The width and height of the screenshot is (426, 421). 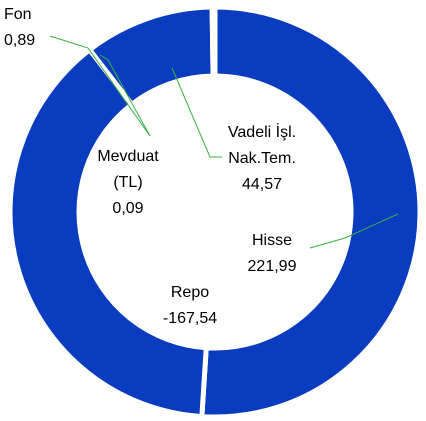 What do you see at coordinates (190, 306) in the screenshot?
I see `slice-label: Repo -167,54` at bounding box center [190, 306].